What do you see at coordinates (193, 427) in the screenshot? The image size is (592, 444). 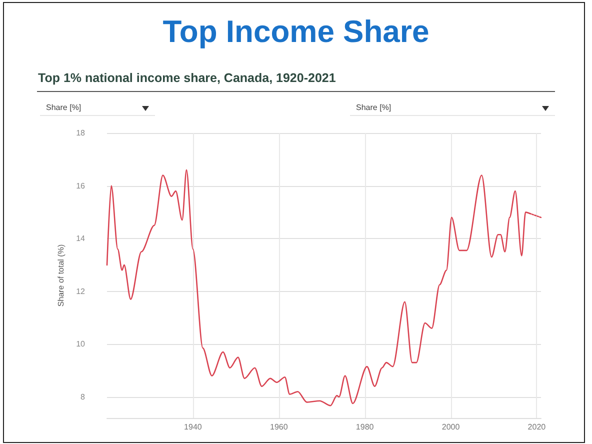 I see `x-tick-label: 1940` at bounding box center [193, 427].